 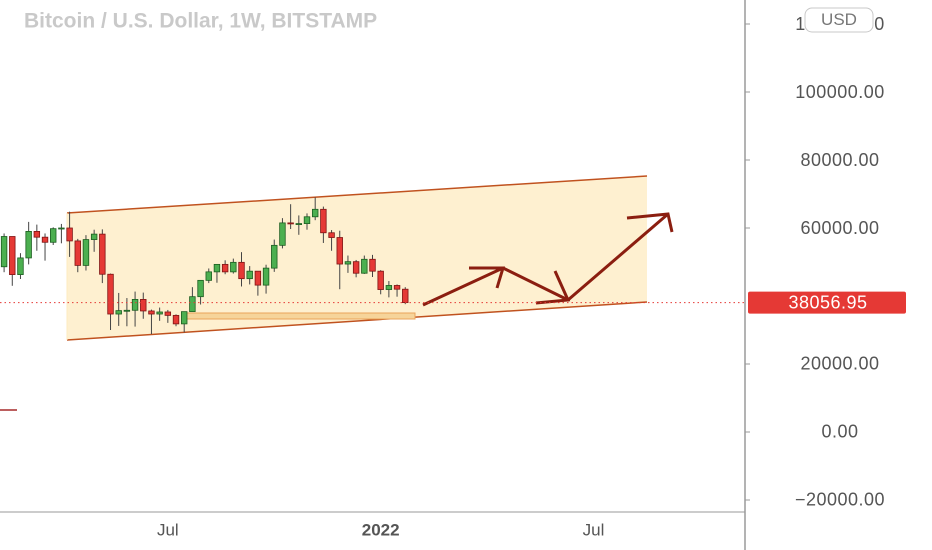 What do you see at coordinates (357, 321) in the screenshot?
I see `channel-bottom` at bounding box center [357, 321].